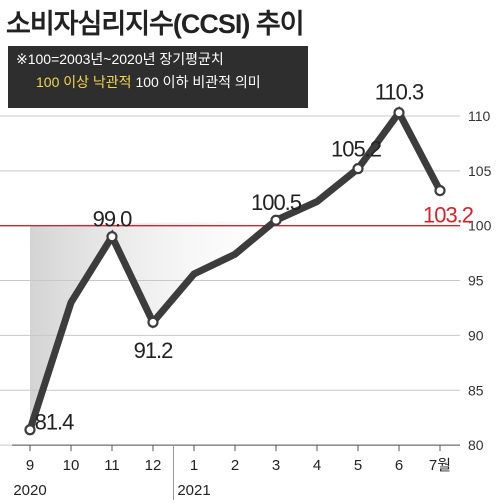 Image resolution: width=500 pixels, height=503 pixels. I want to click on x-tick-label: 3, so click(276, 465).